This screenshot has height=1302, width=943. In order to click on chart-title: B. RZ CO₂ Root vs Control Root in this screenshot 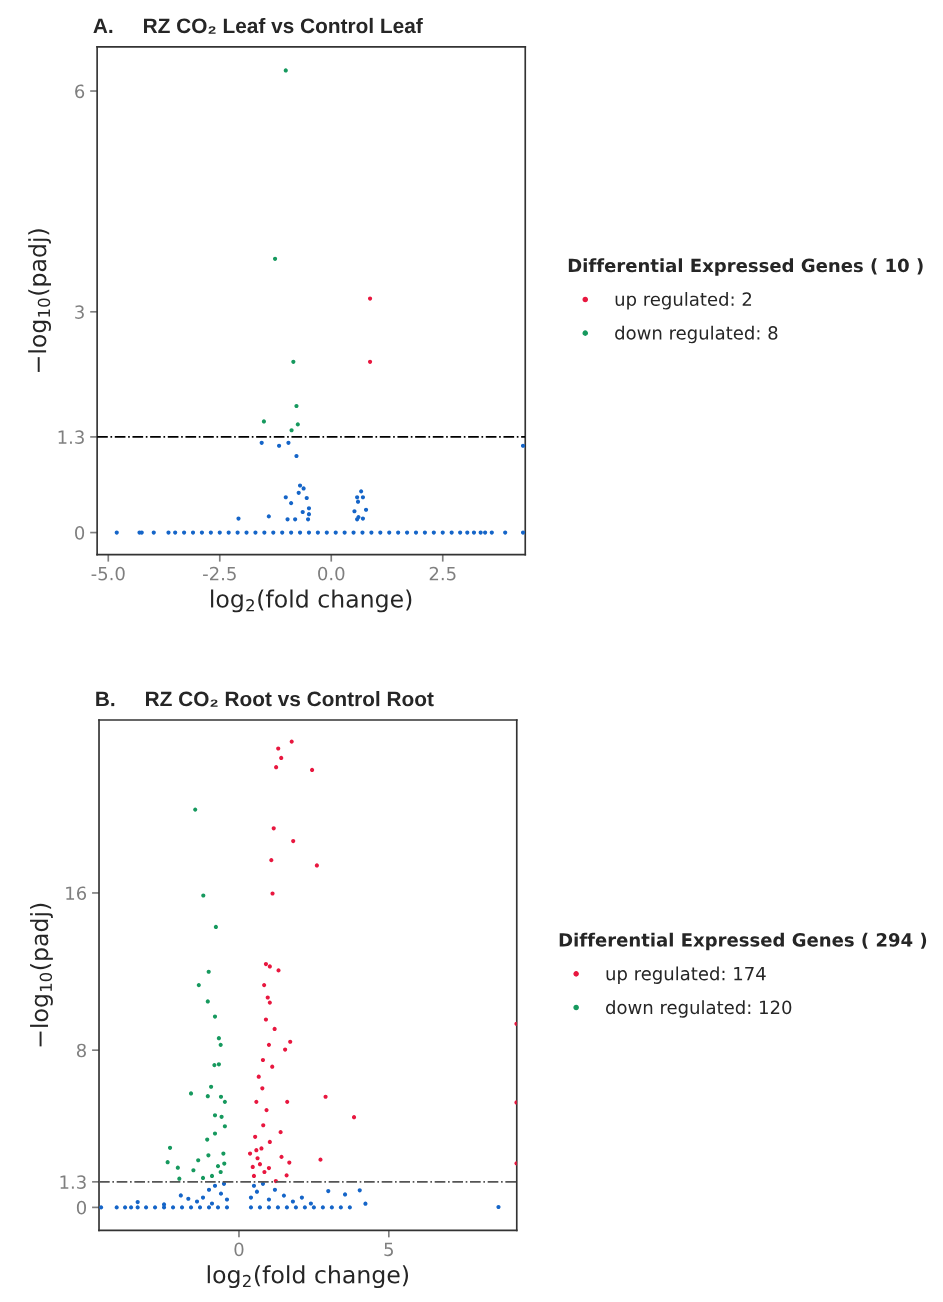, I will do `click(265, 699)`.